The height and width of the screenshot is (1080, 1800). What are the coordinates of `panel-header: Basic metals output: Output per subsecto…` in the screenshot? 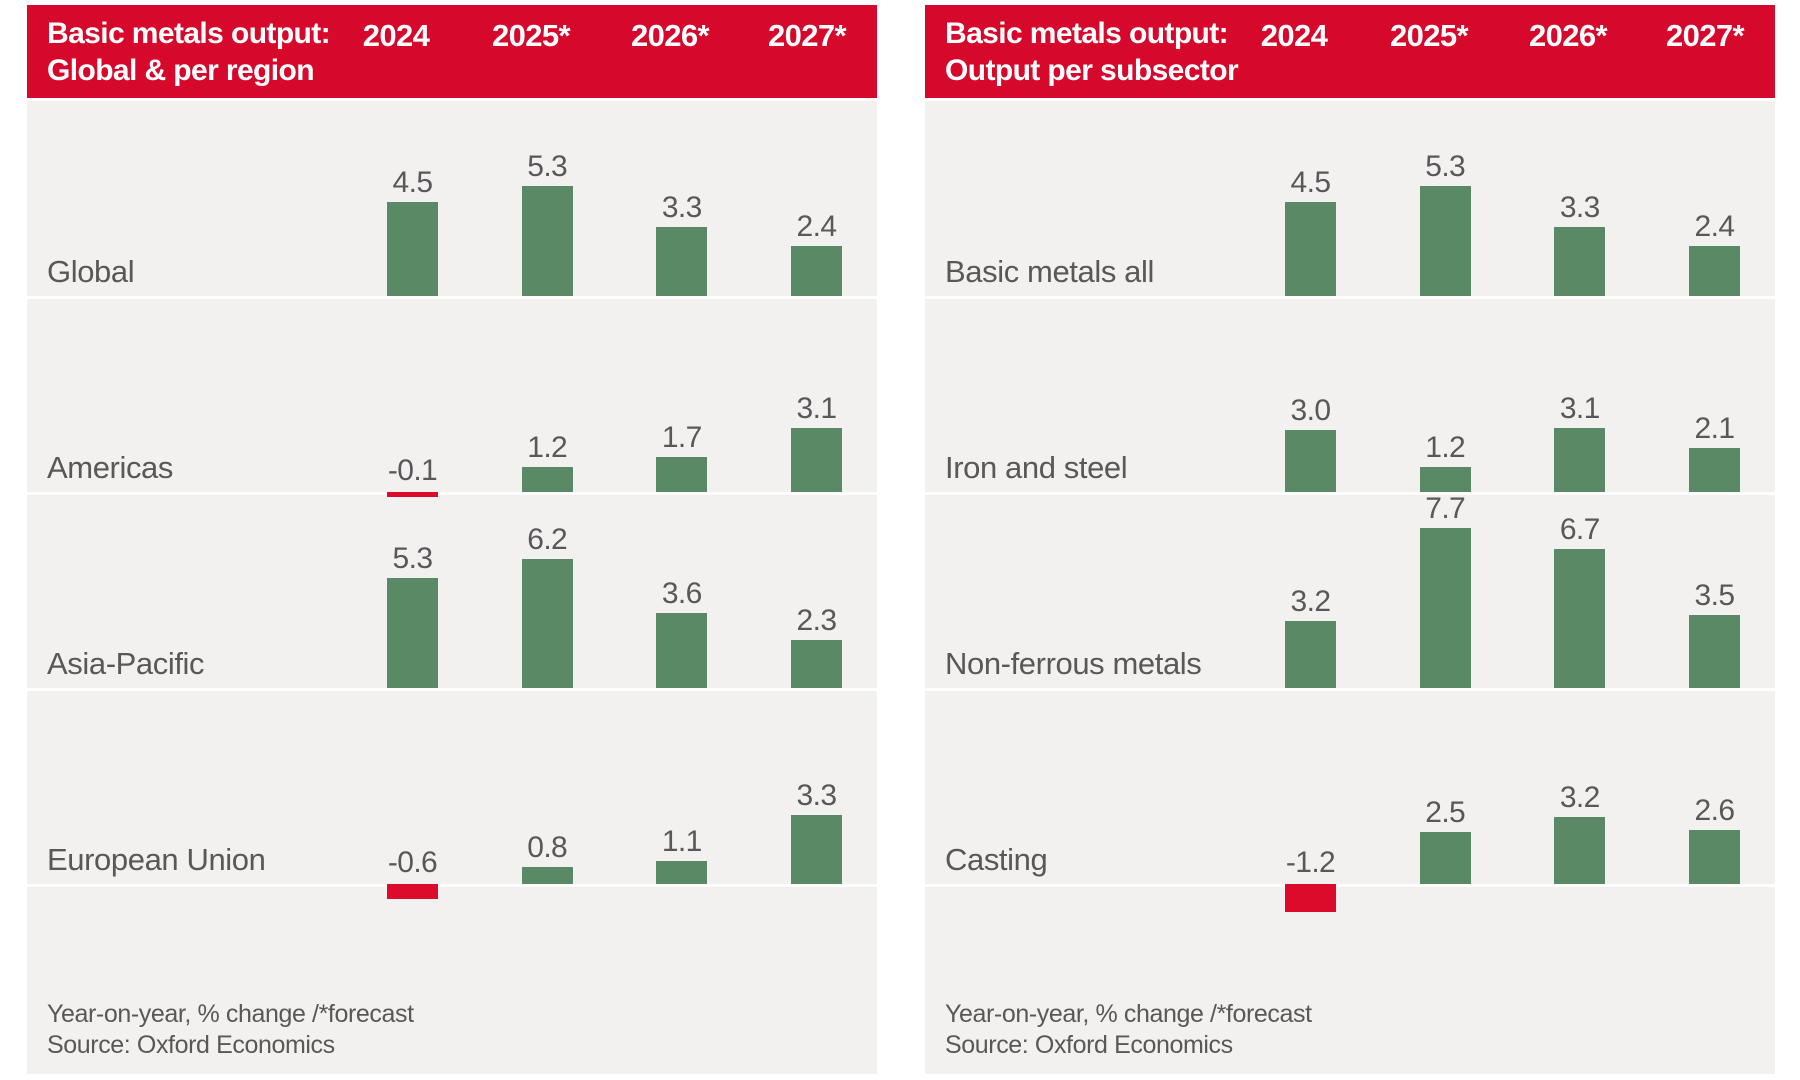 It's located at (1350, 51).